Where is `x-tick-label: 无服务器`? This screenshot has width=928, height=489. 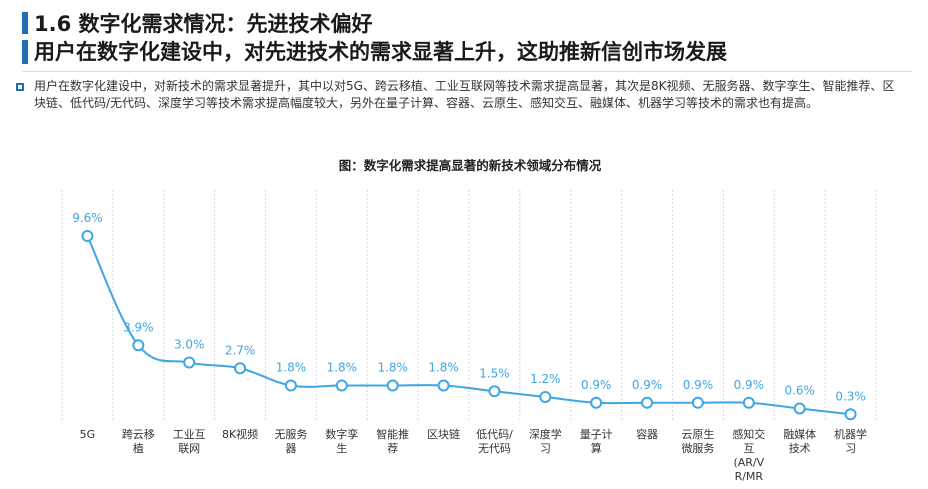
x-tick-label: 无服务器 is located at coordinates (290, 441).